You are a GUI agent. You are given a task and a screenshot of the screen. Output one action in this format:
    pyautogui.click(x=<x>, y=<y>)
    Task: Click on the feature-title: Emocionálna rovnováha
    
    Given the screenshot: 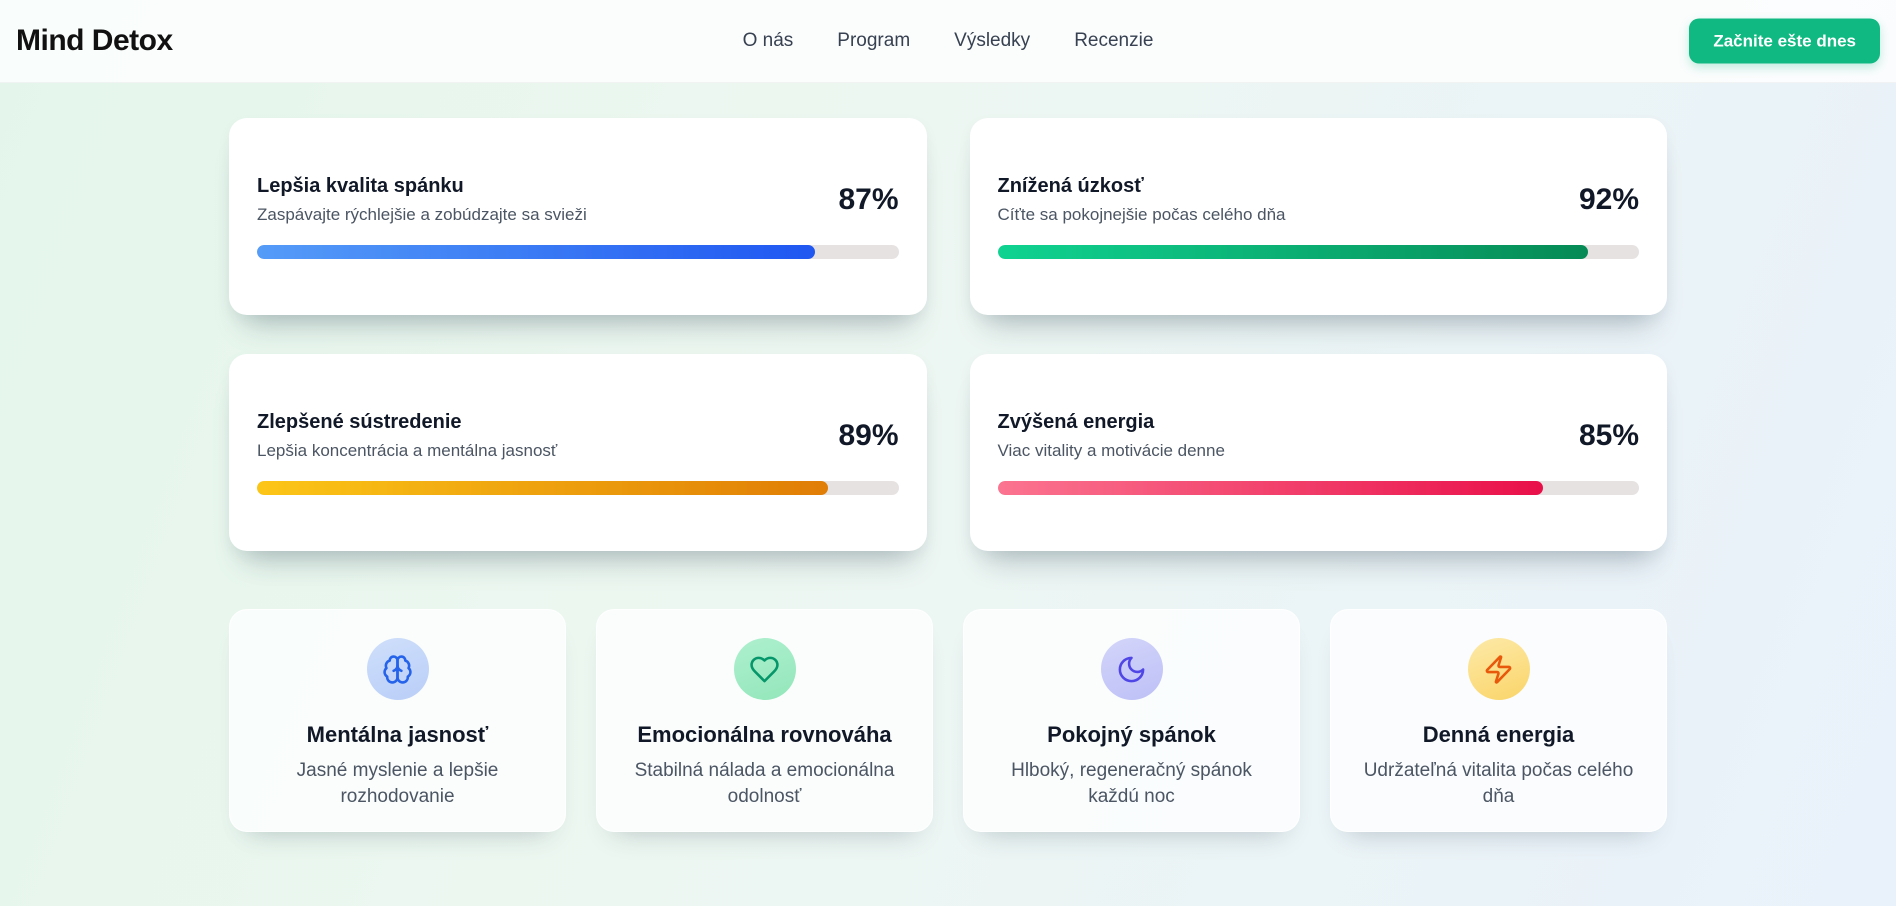 What is the action you would take?
    pyautogui.click(x=764, y=734)
    